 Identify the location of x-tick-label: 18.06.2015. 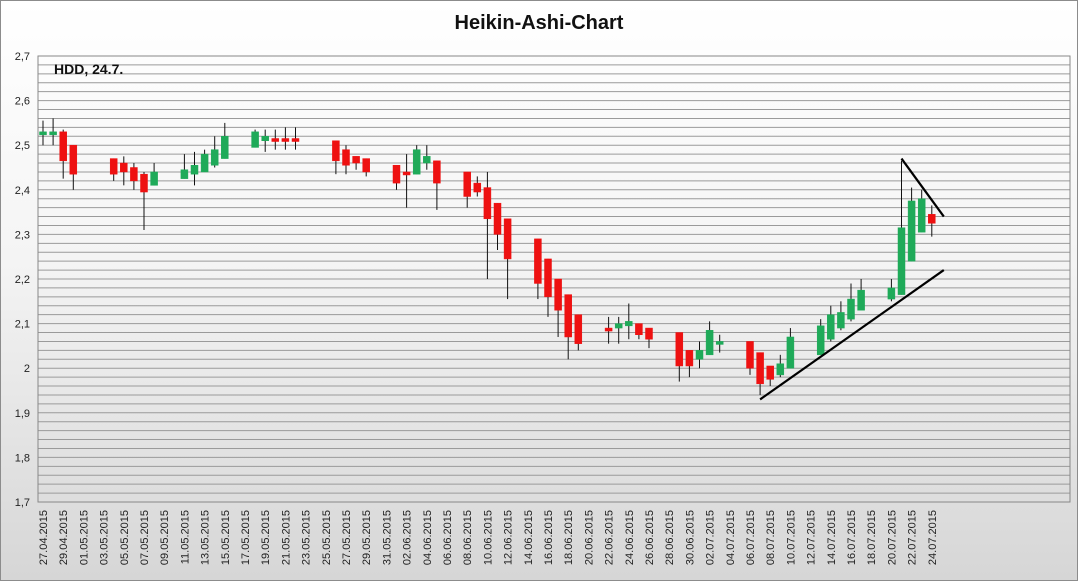
(569, 537).